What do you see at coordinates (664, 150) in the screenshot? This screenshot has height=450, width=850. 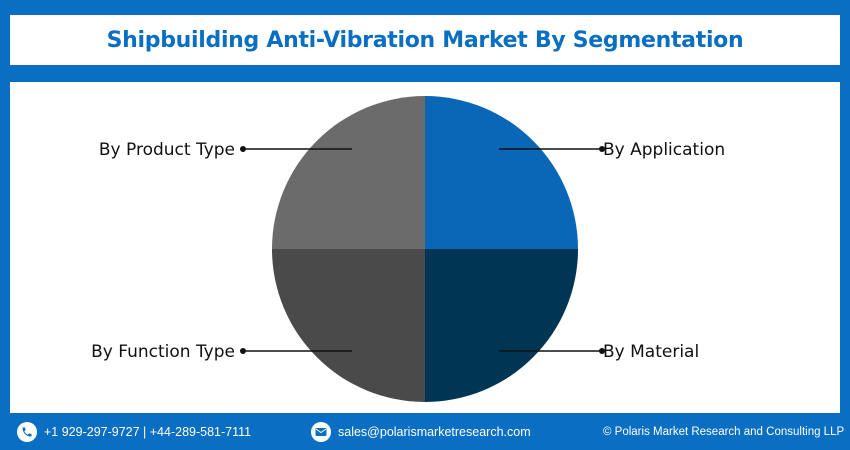 I see `slice-label-by-application: By Application` at bounding box center [664, 150].